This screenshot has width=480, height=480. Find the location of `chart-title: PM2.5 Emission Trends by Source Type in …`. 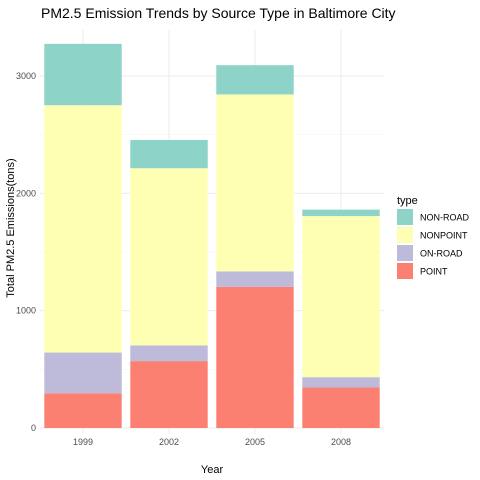

chart-title: PM2.5 Emission Trends by Source Type in … is located at coordinates (218, 13).